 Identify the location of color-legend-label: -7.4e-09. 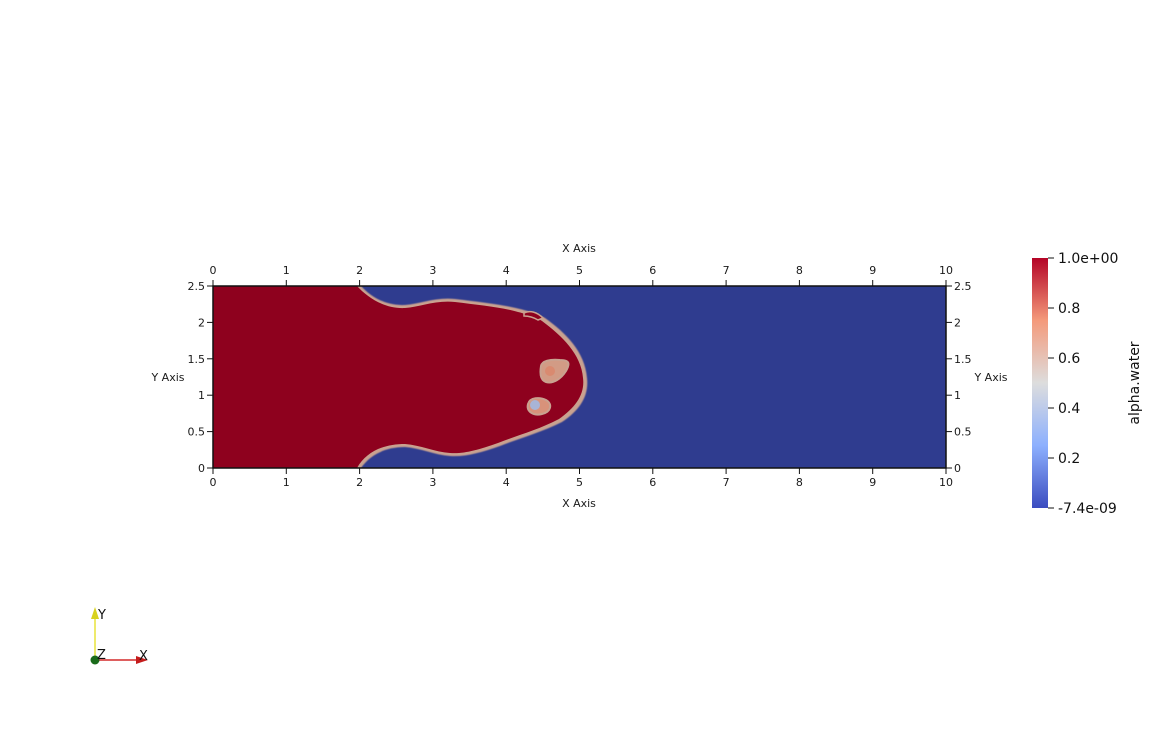
(1087, 509).